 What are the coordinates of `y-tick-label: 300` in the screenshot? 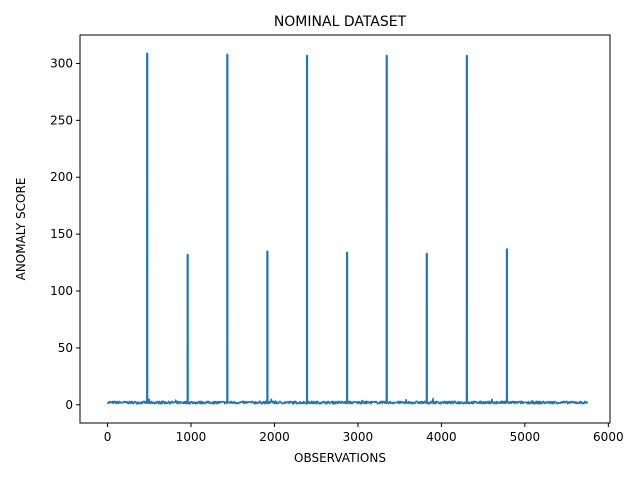 It's located at (61, 63).